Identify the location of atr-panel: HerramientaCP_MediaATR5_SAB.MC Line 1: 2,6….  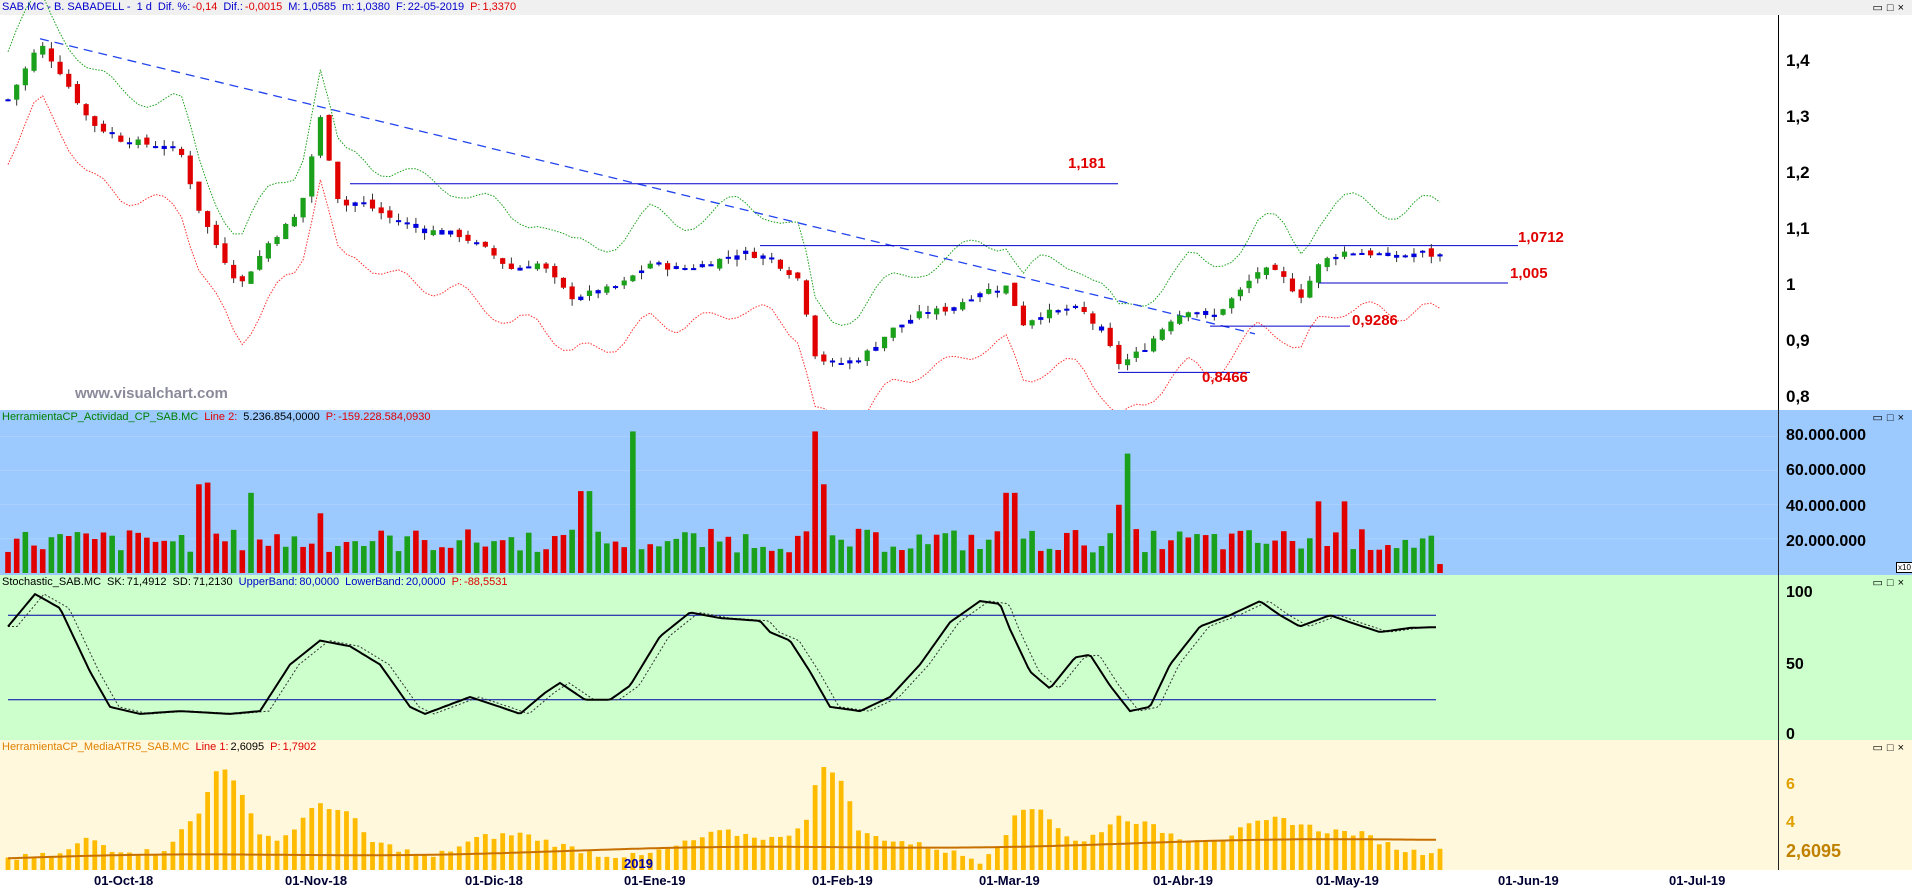
(956, 805).